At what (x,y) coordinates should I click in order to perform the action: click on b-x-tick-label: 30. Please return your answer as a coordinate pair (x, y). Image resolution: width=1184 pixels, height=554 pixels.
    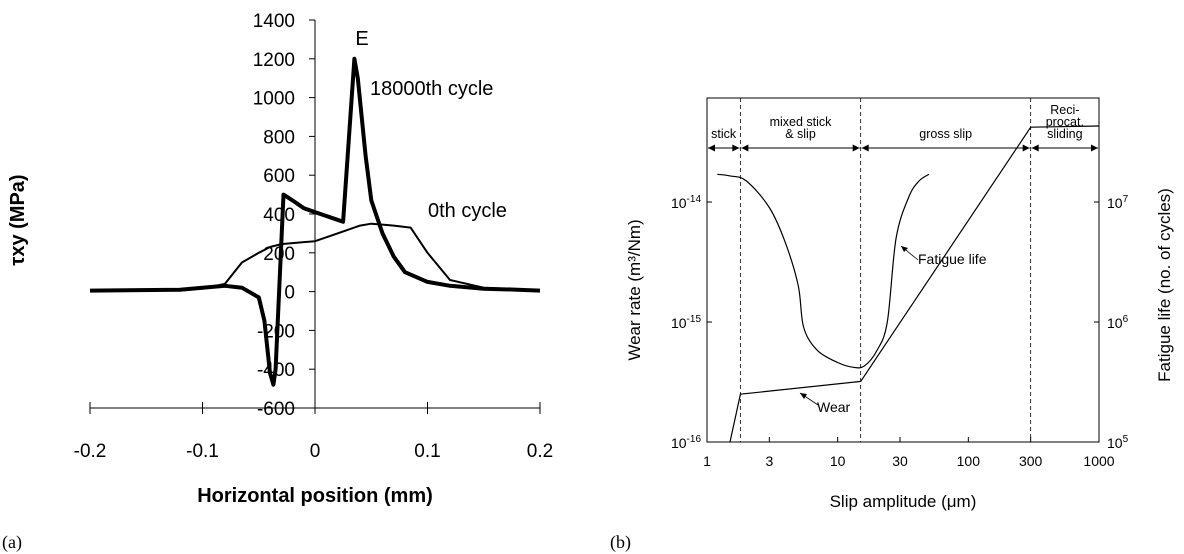
    Looking at the image, I should click on (900, 461).